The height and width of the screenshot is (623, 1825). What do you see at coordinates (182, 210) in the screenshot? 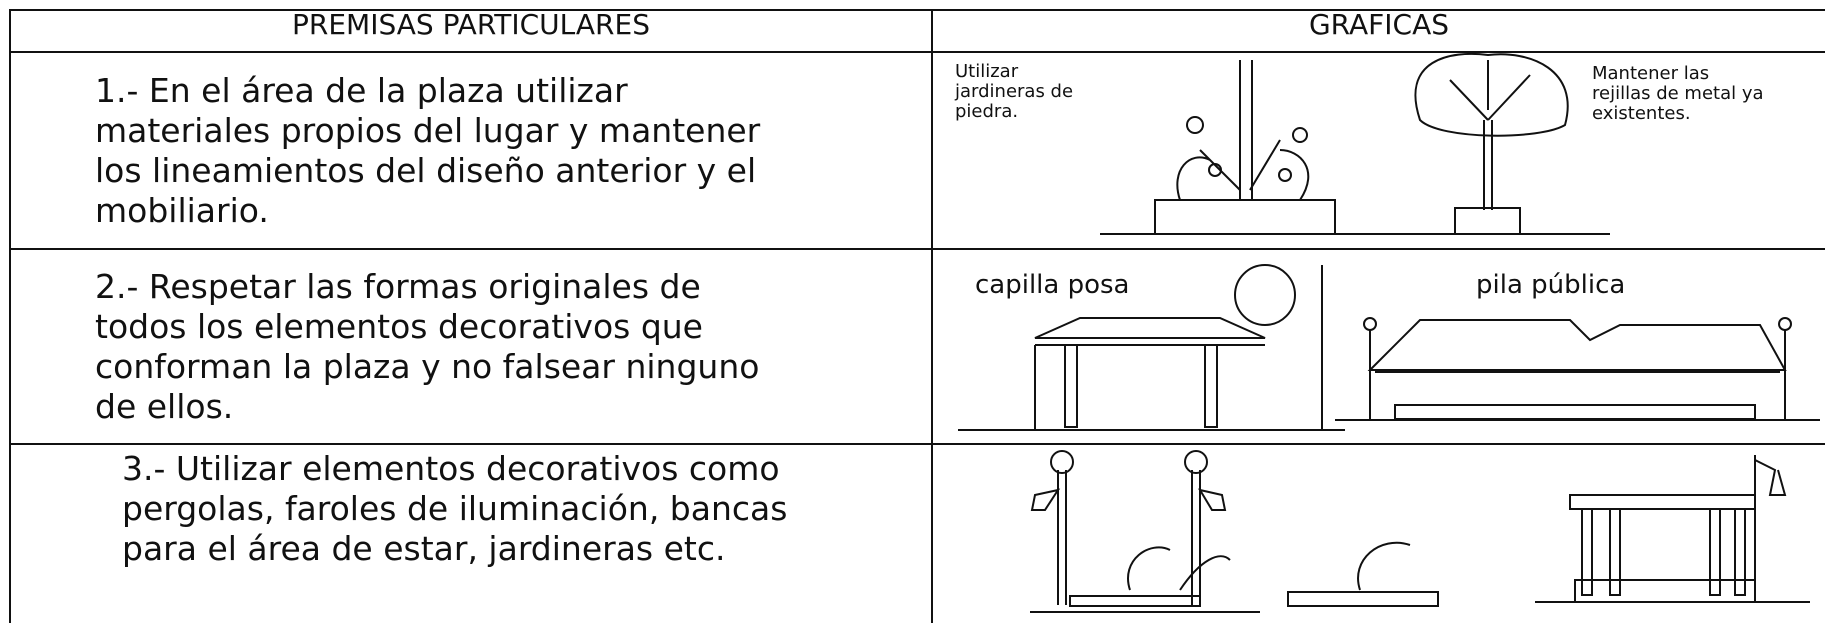
I see `premise-line: mobiliario.` at bounding box center [182, 210].